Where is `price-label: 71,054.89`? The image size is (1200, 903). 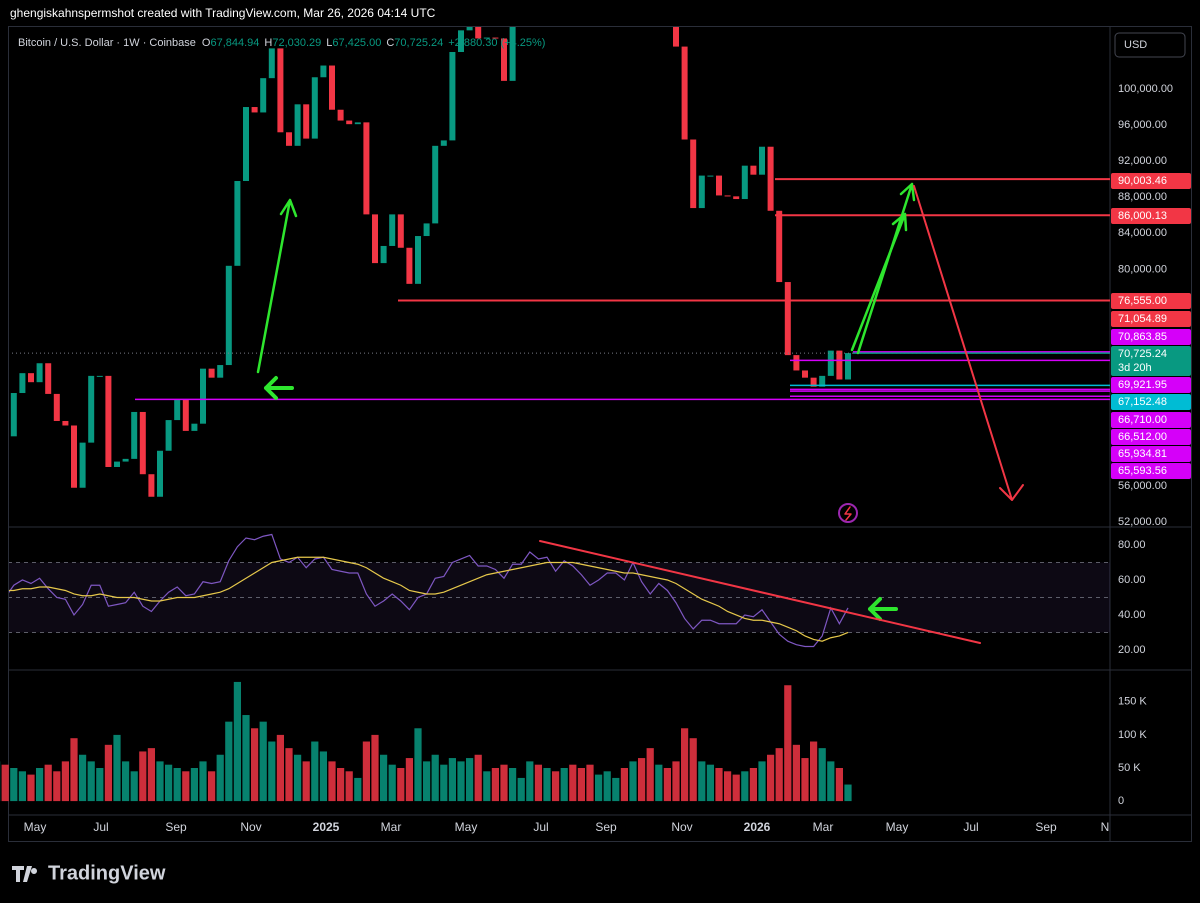
price-label: 71,054.89 is located at coordinates (1142, 319).